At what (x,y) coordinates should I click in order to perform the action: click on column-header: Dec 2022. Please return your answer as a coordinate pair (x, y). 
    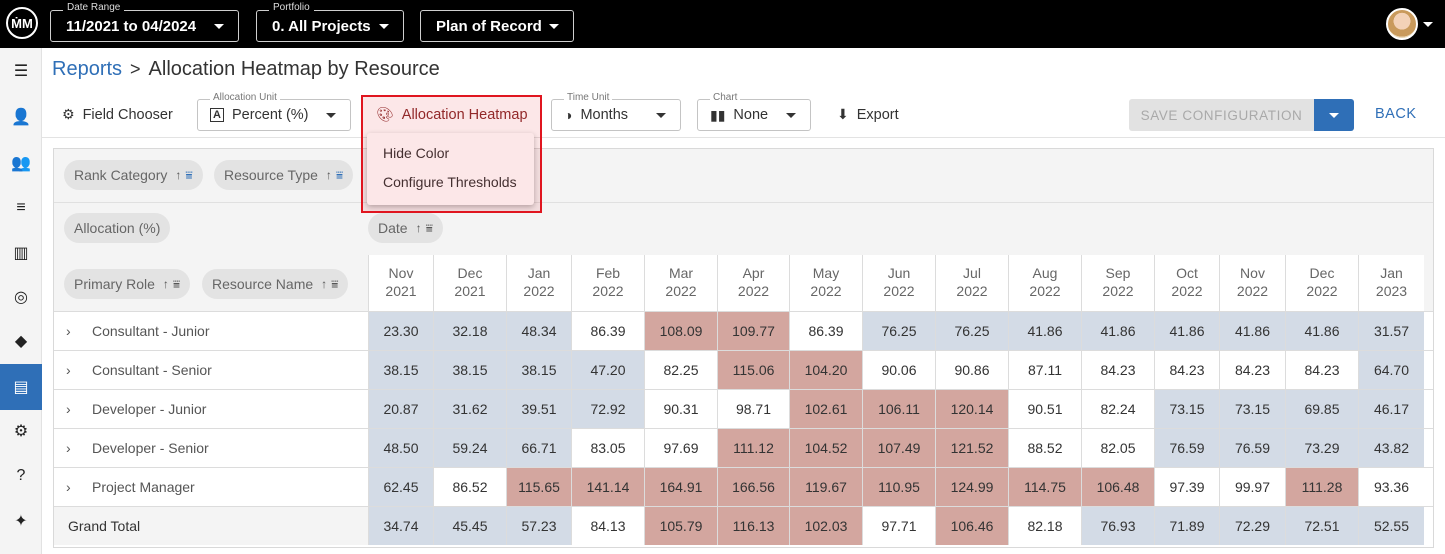
    Looking at the image, I should click on (1321, 283).